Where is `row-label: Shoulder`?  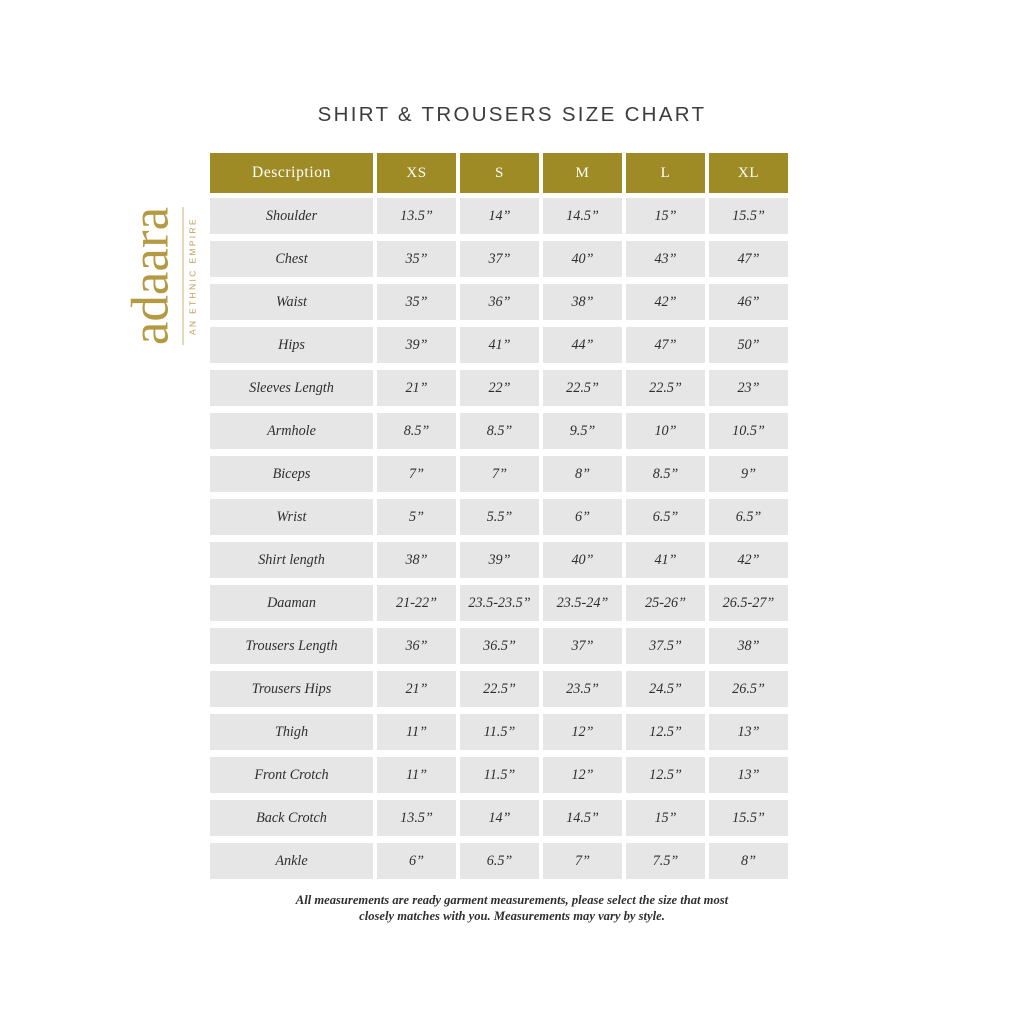
row-label: Shoulder is located at coordinates (291, 216).